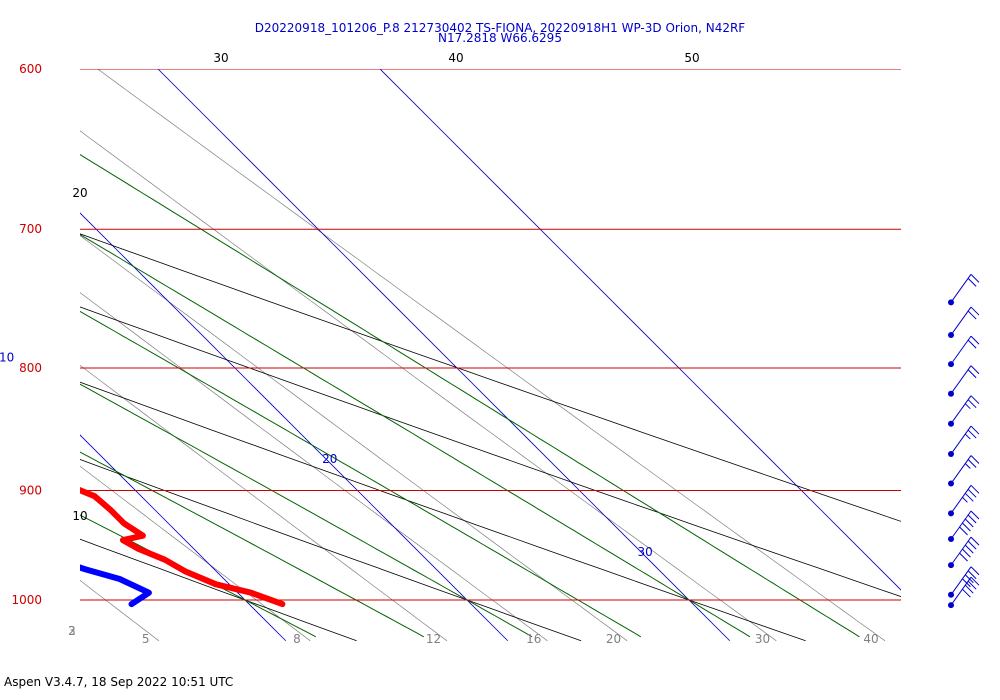  Describe the element at coordinates (30, 229) in the screenshot. I see `isobar-label: 700` at that location.